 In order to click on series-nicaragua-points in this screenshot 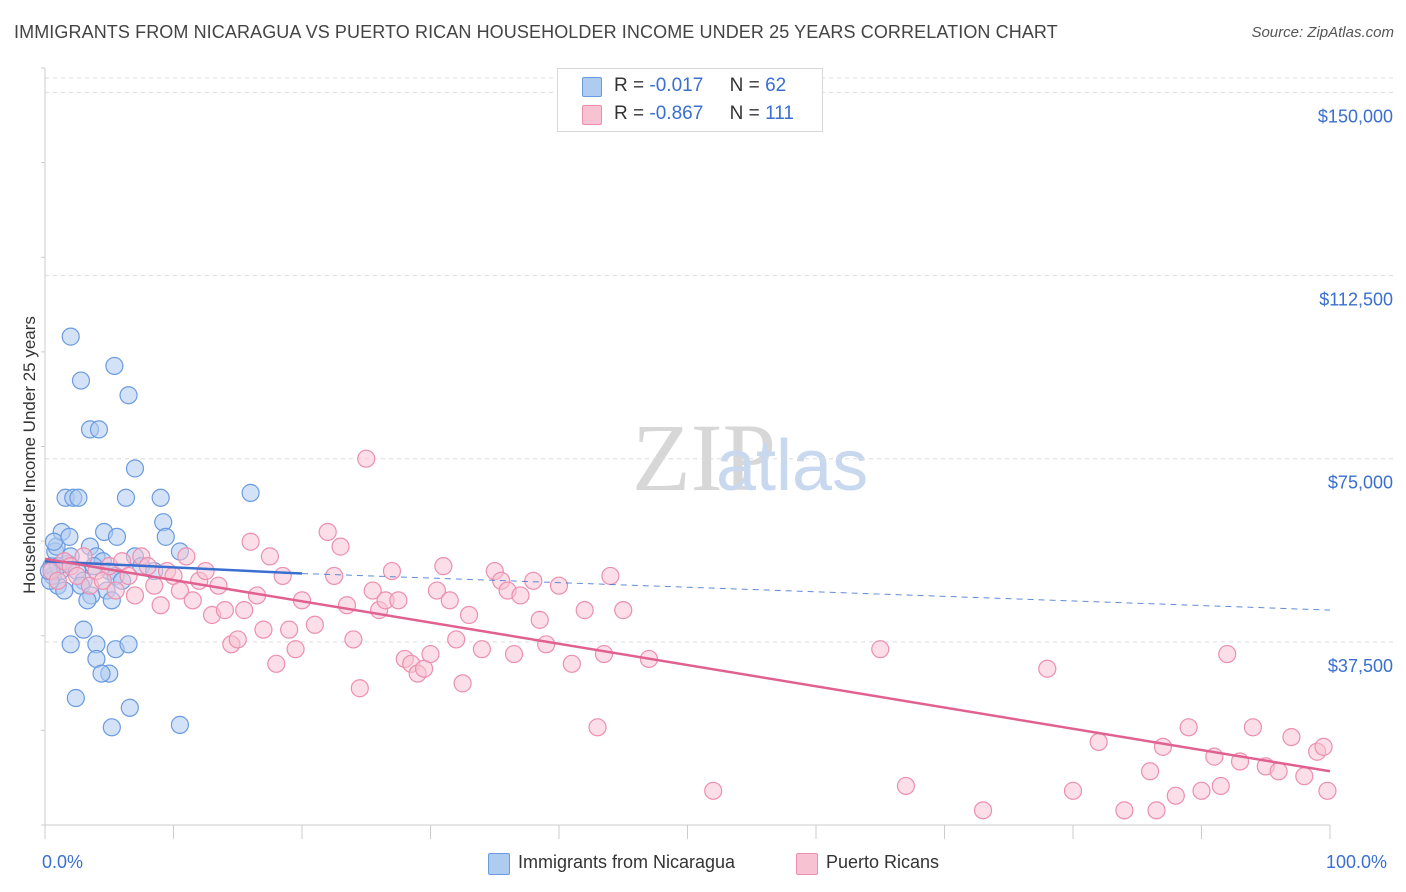, I will do `click(149, 532)`.